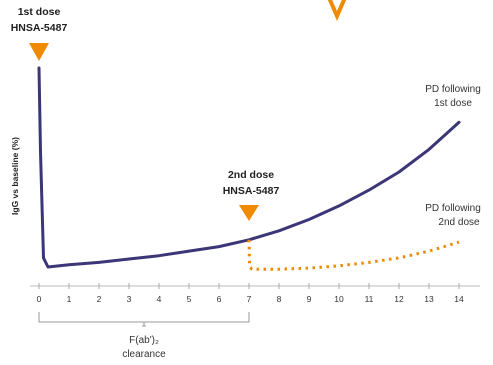  I want to click on x-tick-label: 12, so click(399, 299).